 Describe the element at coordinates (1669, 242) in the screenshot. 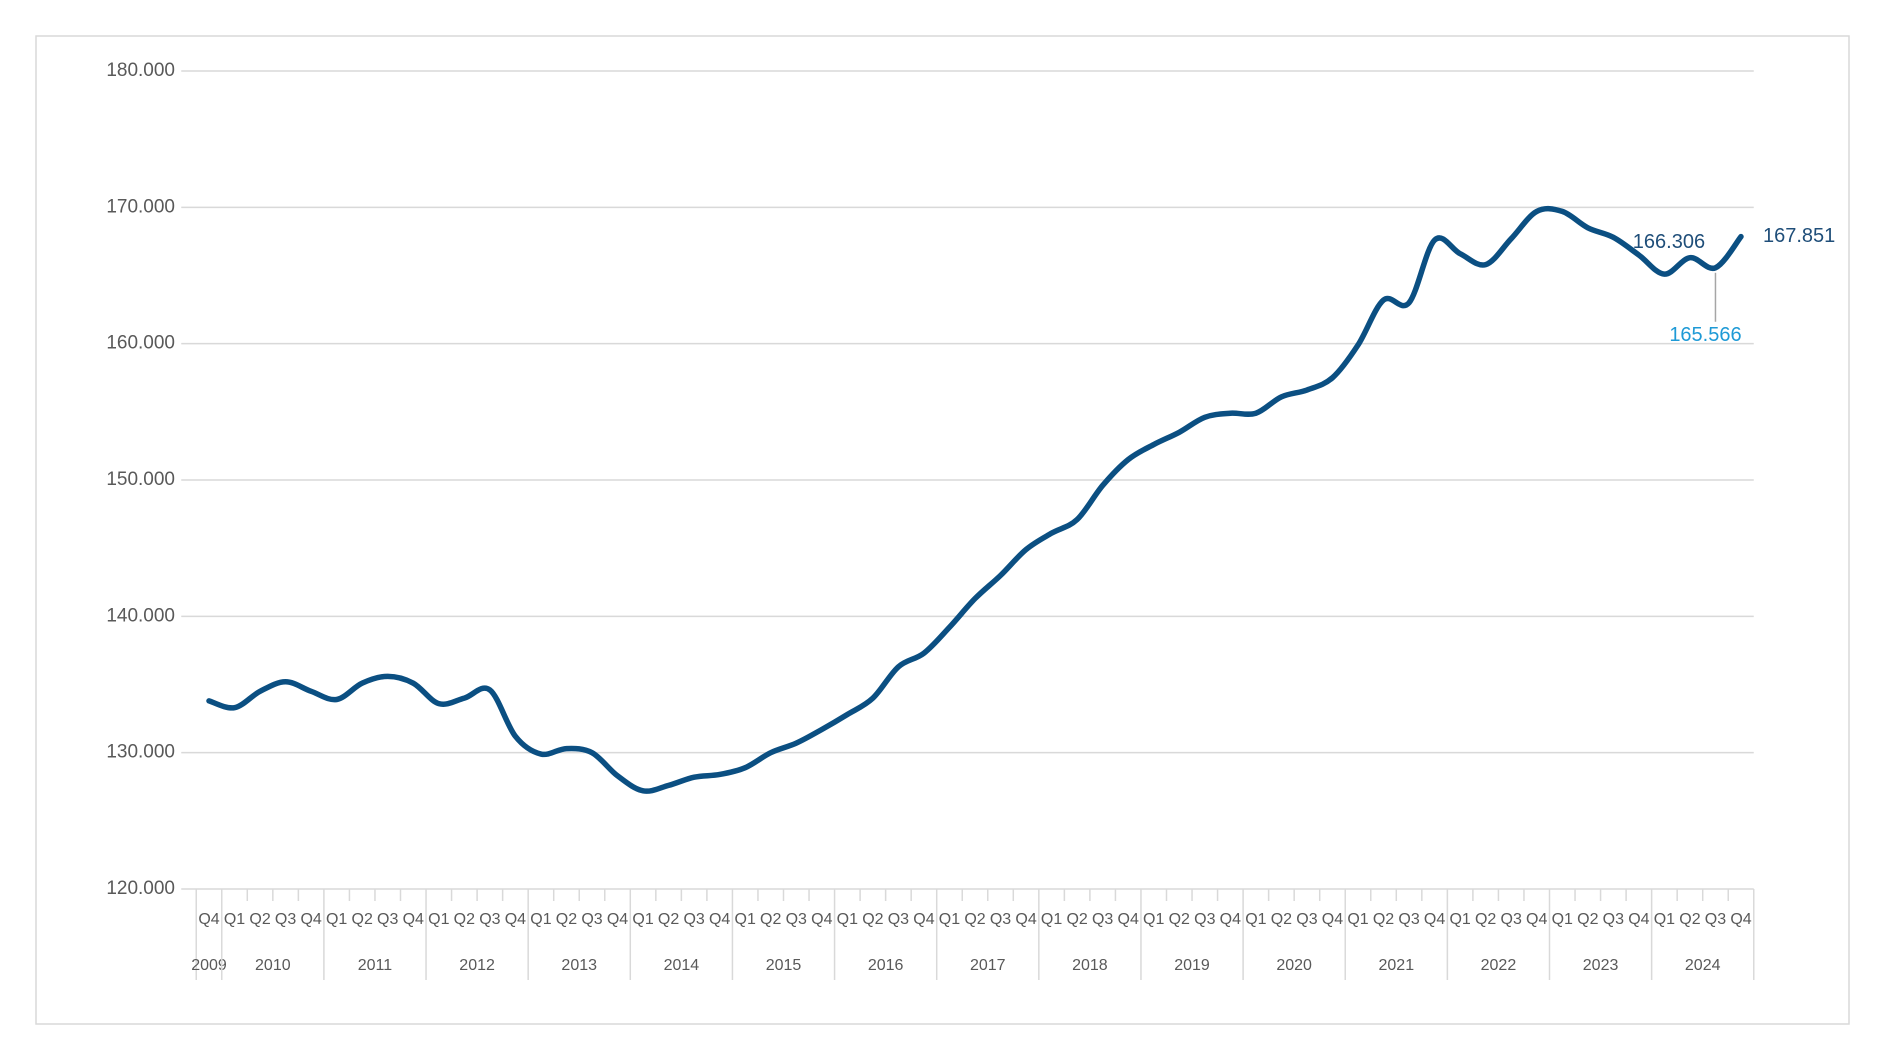

I see `data-label: 166.306` at that location.